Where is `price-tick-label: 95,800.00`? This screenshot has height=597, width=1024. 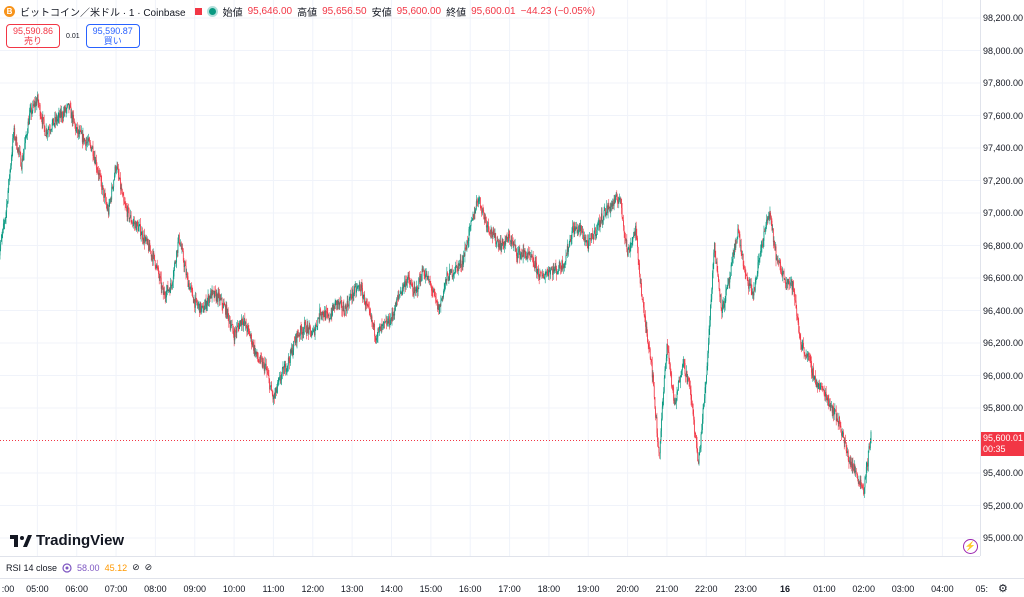
price-tick-label: 95,800.00 is located at coordinates (1003, 408).